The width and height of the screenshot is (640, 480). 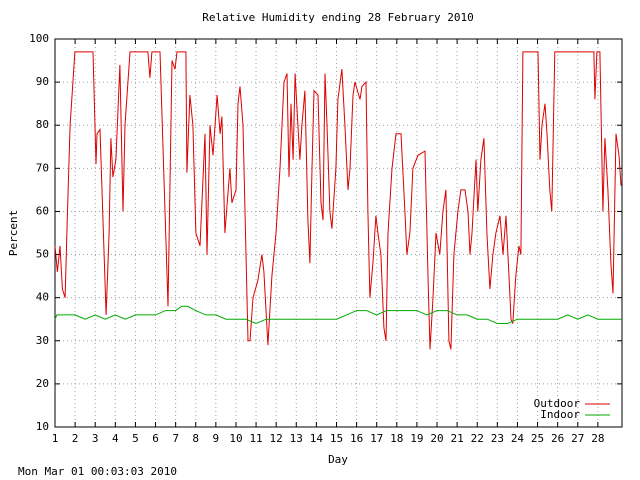 What do you see at coordinates (42, 297) in the screenshot?
I see `y-tick-label: 40` at bounding box center [42, 297].